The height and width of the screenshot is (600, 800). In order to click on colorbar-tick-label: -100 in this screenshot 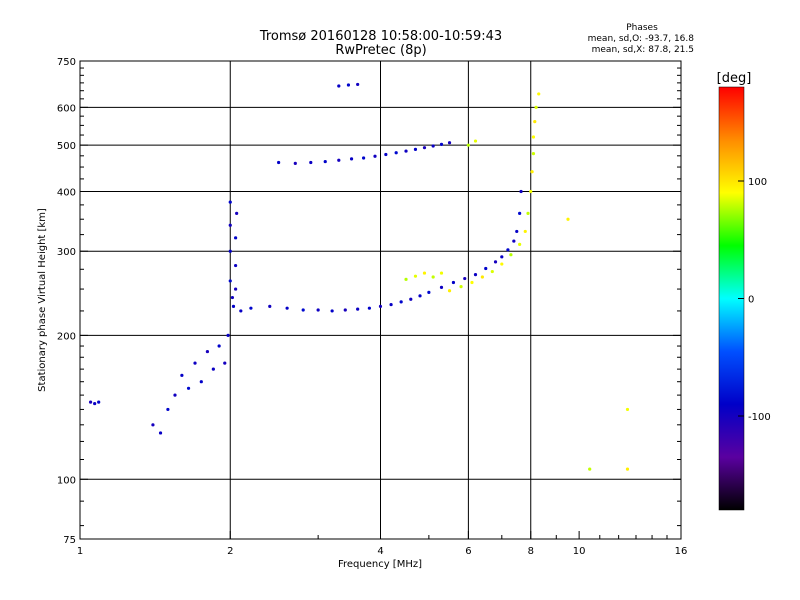, I will do `click(759, 417)`.